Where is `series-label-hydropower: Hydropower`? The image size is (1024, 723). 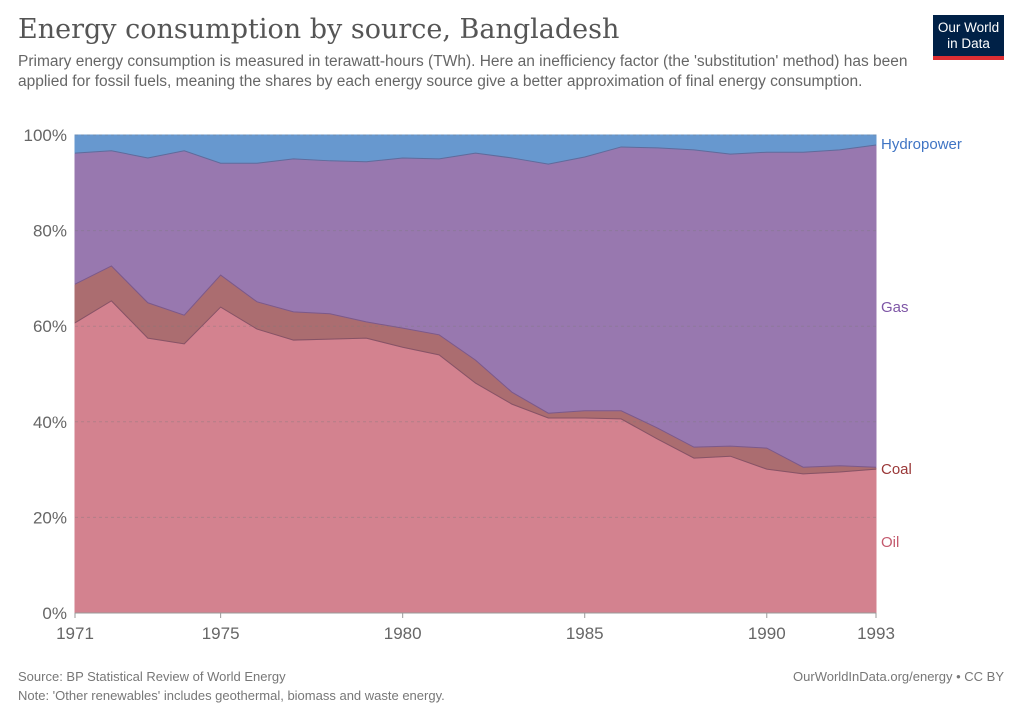 series-label-hydropower: Hydropower is located at coordinates (921, 144).